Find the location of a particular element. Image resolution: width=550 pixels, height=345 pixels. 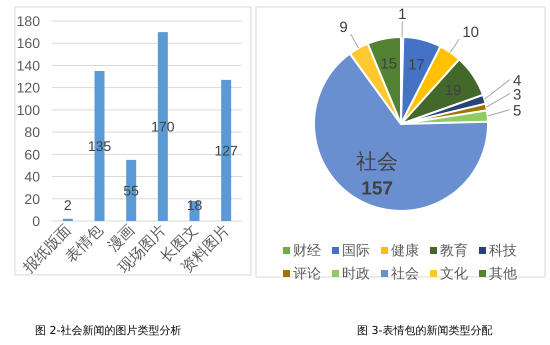

legend-label: 教育 is located at coordinates (454, 250).